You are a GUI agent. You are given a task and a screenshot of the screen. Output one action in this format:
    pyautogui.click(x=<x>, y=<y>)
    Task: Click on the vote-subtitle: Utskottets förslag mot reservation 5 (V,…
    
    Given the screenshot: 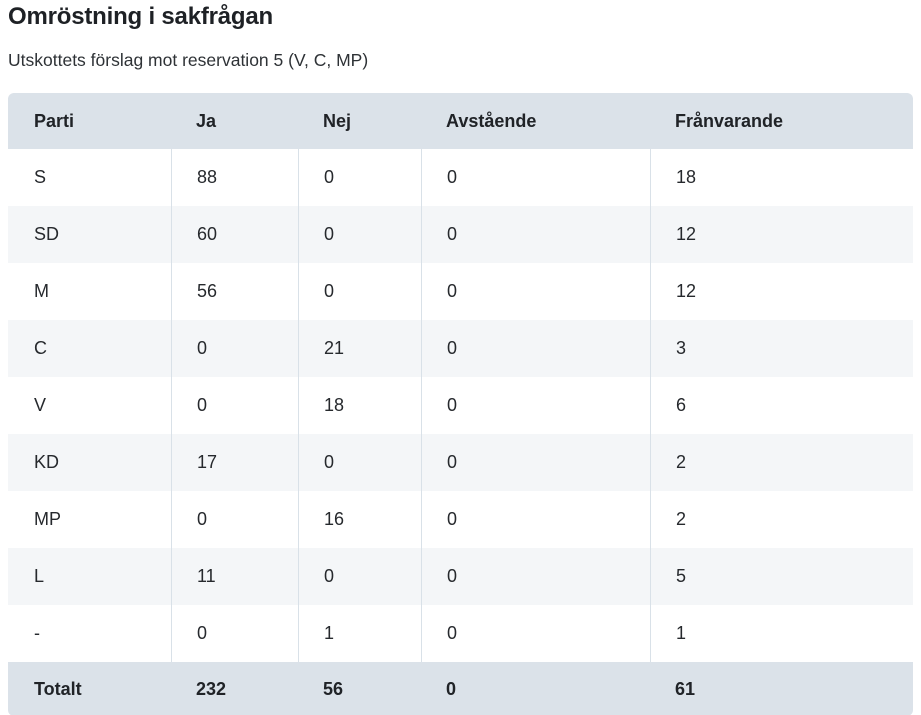 What is the action you would take?
    pyautogui.click(x=188, y=60)
    